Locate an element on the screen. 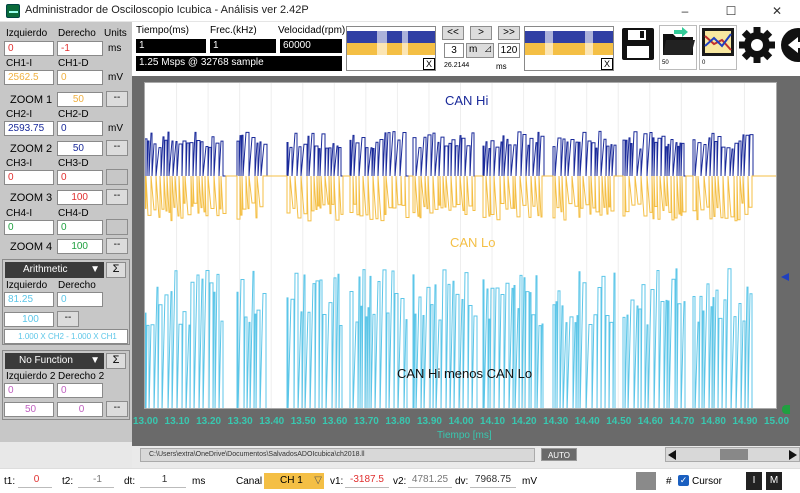  horizontal-scrollbar is located at coordinates (732, 454).